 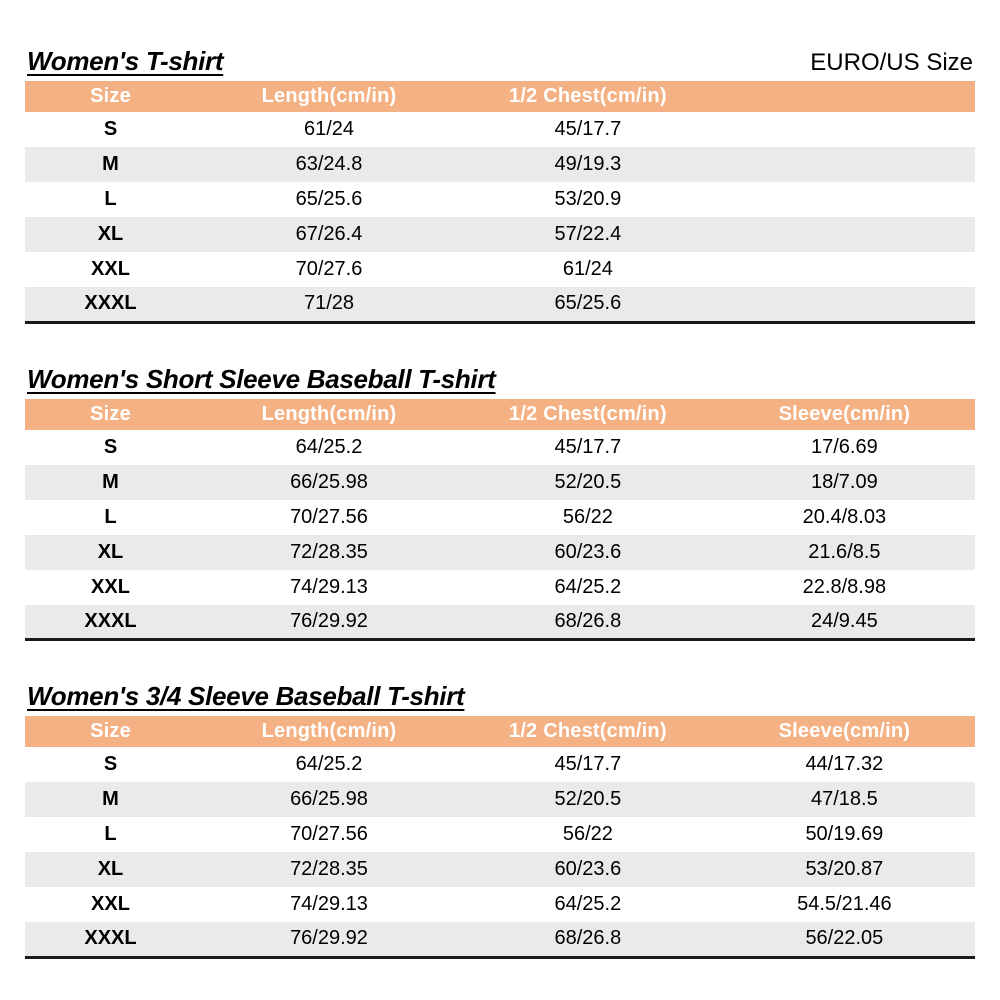 I want to click on table-row: XL 72/28.35 60/23.6 21.6/8.5, so click(x=500, y=552).